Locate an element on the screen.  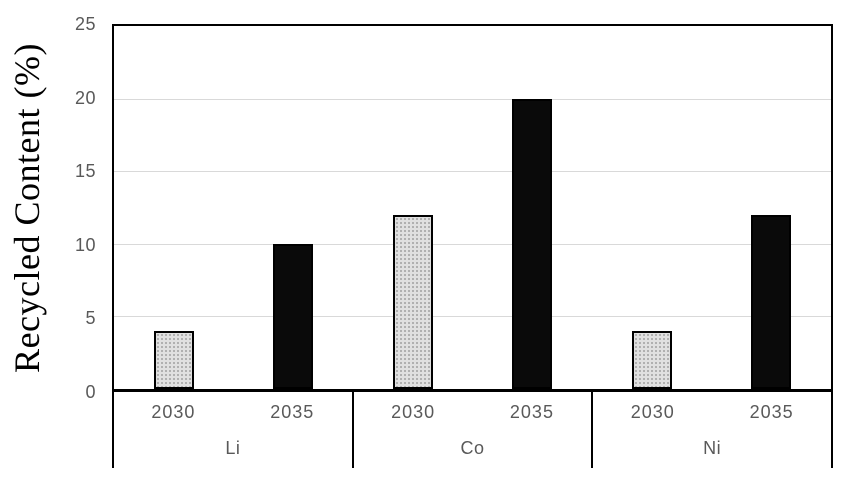
bar-li-2030 is located at coordinates (173, 359).